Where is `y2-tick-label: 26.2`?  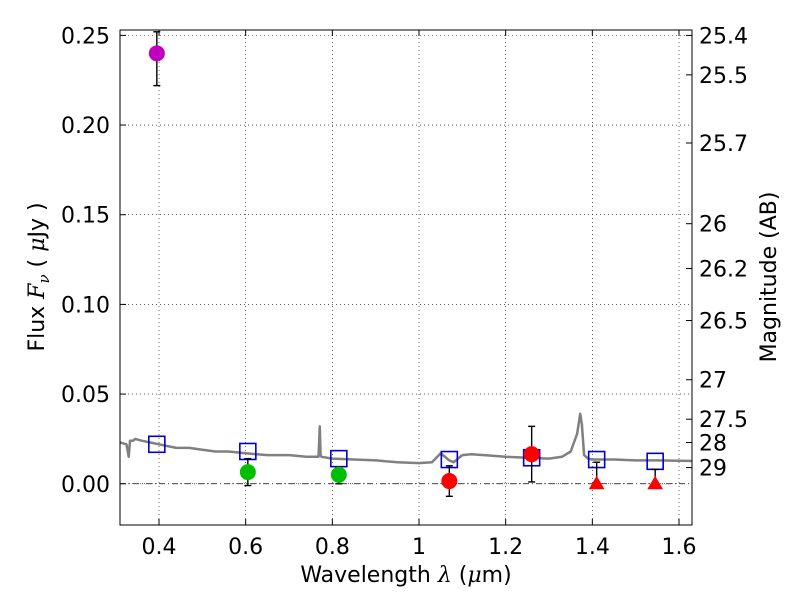 y2-tick-label: 26.2 is located at coordinates (723, 270).